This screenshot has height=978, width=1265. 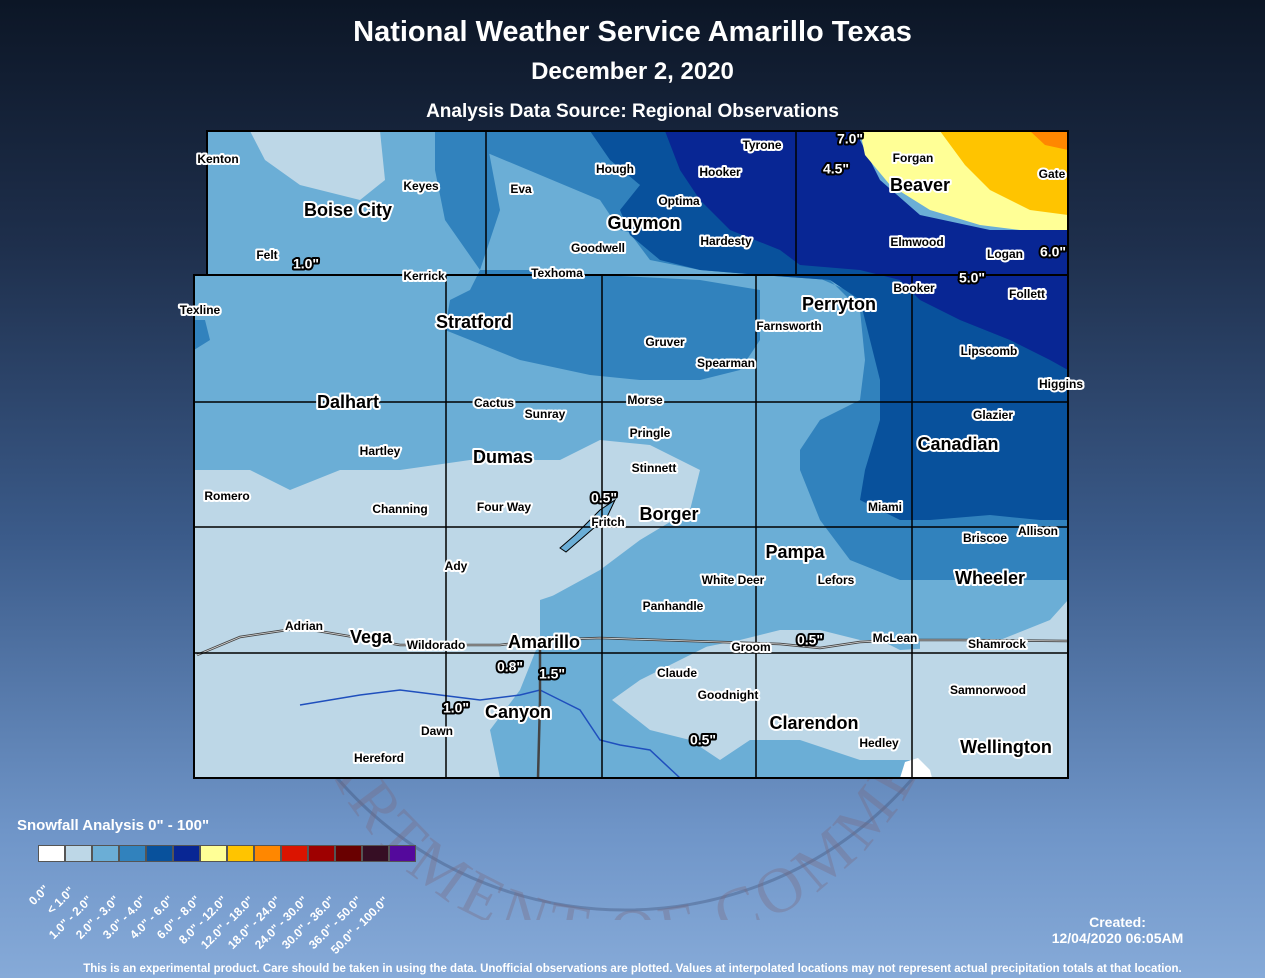 I want to click on city-label: Cactus, so click(x=494, y=403).